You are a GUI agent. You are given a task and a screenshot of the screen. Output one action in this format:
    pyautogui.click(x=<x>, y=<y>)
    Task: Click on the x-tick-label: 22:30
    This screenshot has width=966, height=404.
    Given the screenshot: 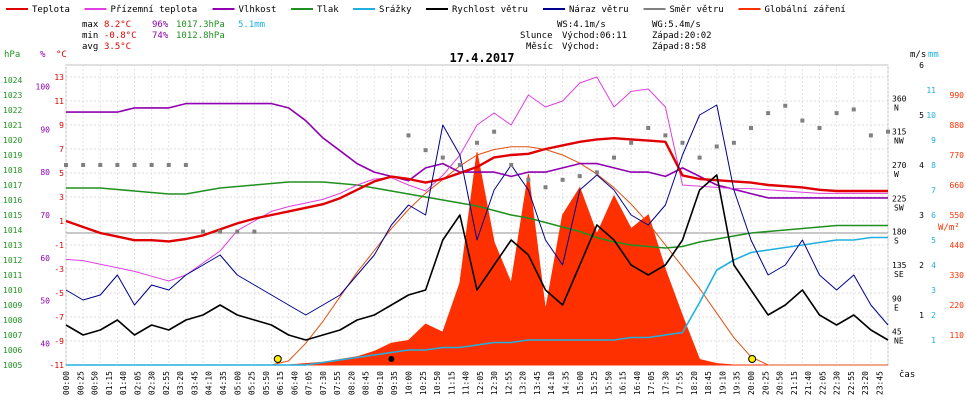 What is the action you would take?
    pyautogui.click(x=837, y=383)
    